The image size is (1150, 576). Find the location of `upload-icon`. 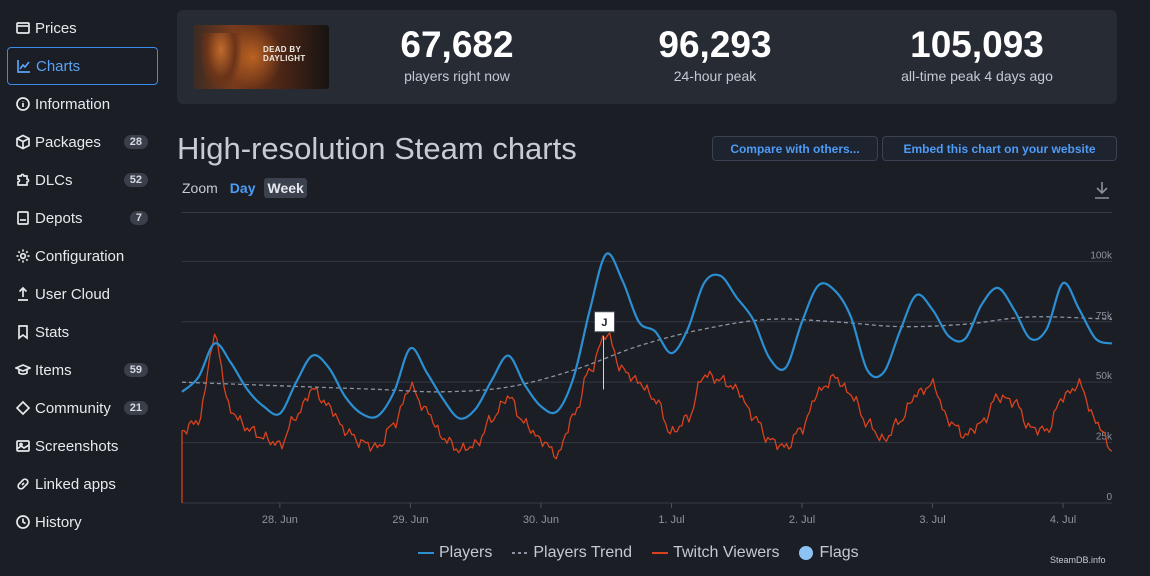

upload-icon is located at coordinates (21, 294).